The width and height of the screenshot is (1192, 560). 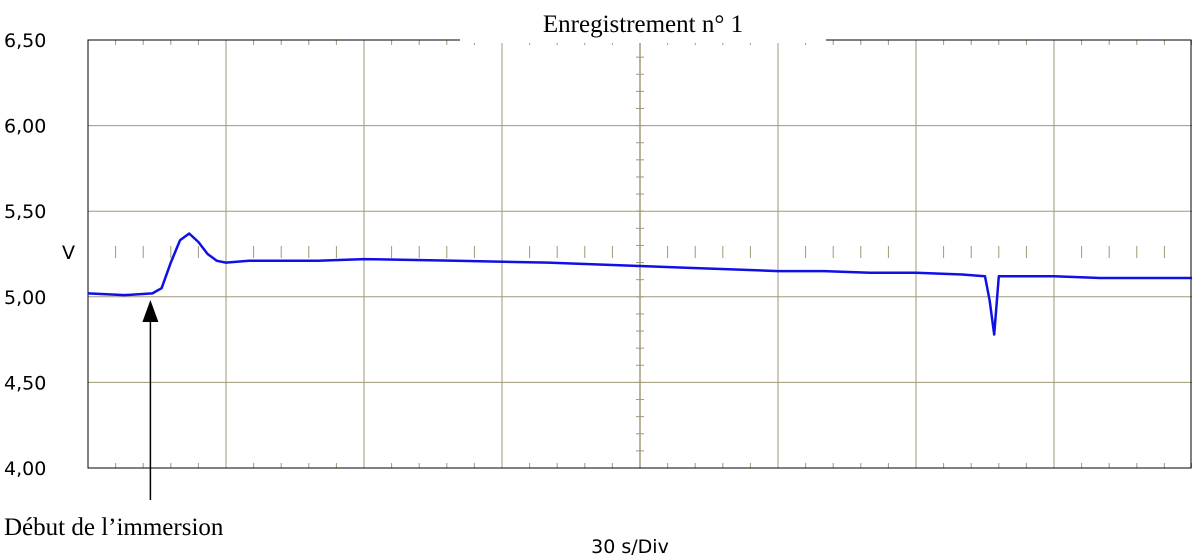 What do you see at coordinates (25, 469) in the screenshot?
I see `y-tick-label: 4,00` at bounding box center [25, 469].